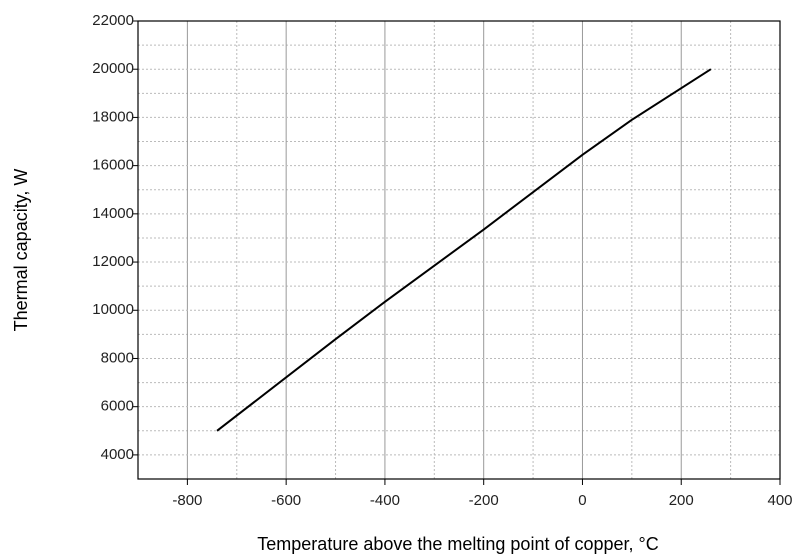 Image resolution: width=800 pixels, height=559 pixels. Describe the element at coordinates (117, 406) in the screenshot. I see `y-tick-label: 6000` at that location.